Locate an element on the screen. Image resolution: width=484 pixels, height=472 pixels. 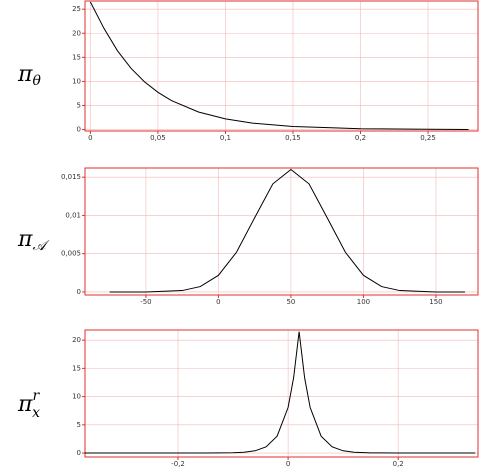
x-tick-label: -50 is located at coordinates (145, 302).